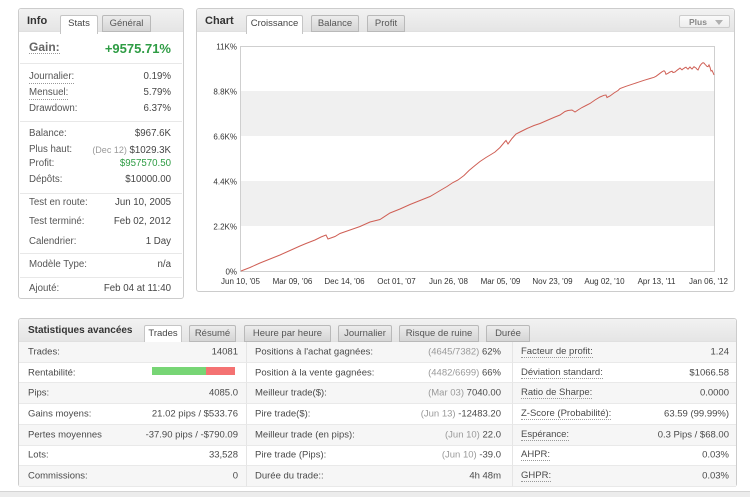 The height and width of the screenshot is (497, 750). Describe the element at coordinates (293, 281) in the screenshot. I see `svg-text: Mar 09, '06` at that location.